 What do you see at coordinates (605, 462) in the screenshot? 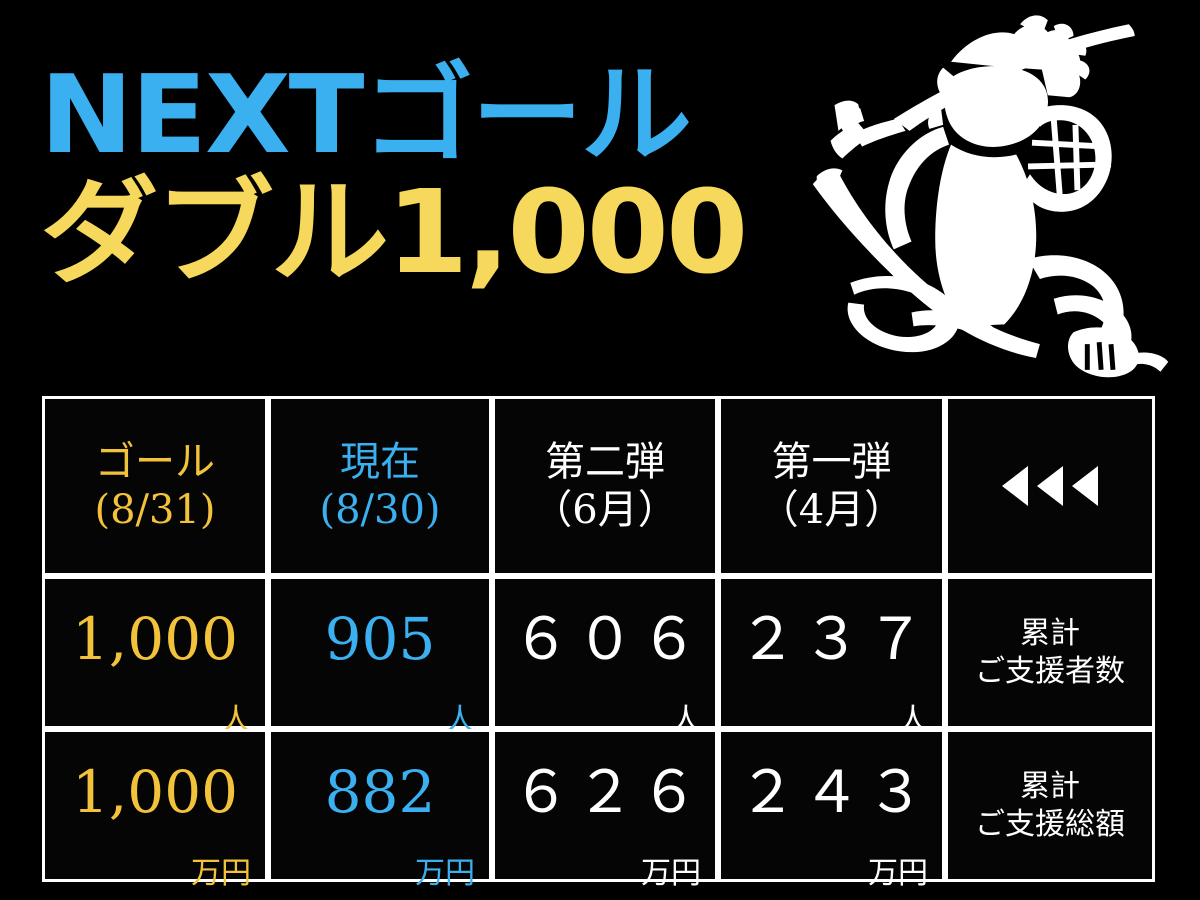
I see `header-wave2-title: 第二弾` at bounding box center [605, 462].